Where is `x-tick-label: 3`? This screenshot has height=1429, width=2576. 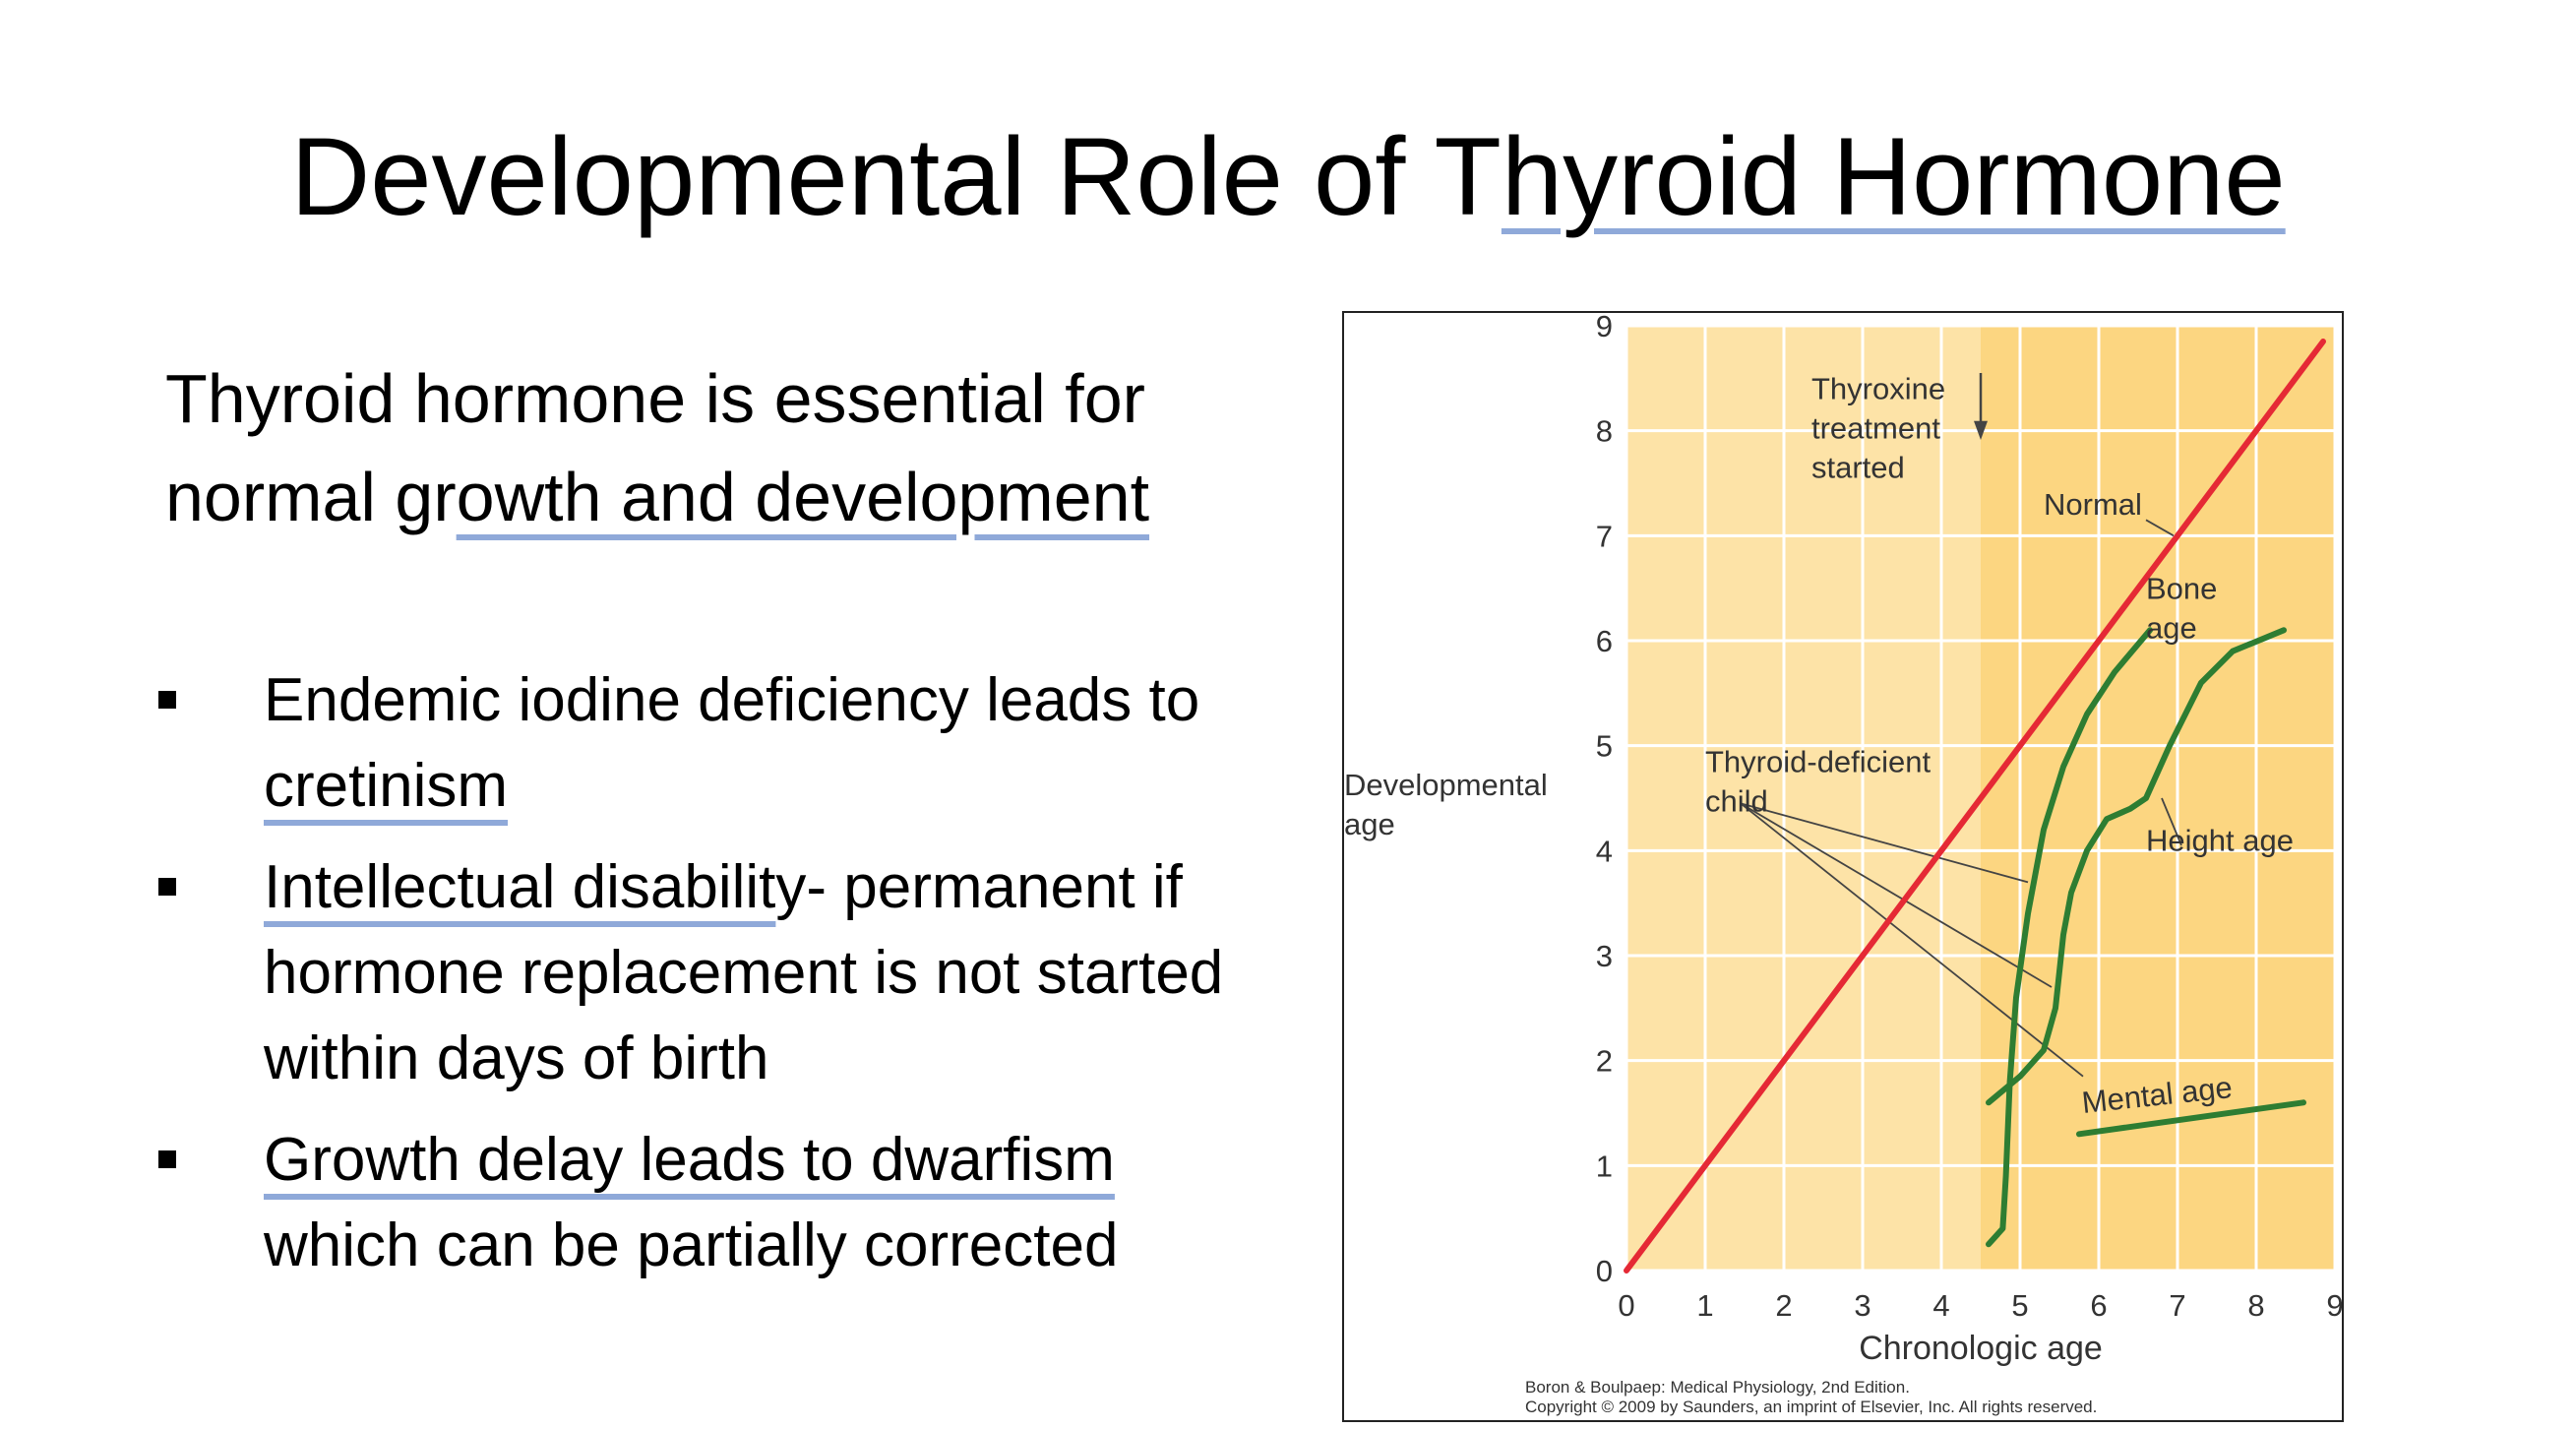
x-tick-label: 3 is located at coordinates (1863, 1306).